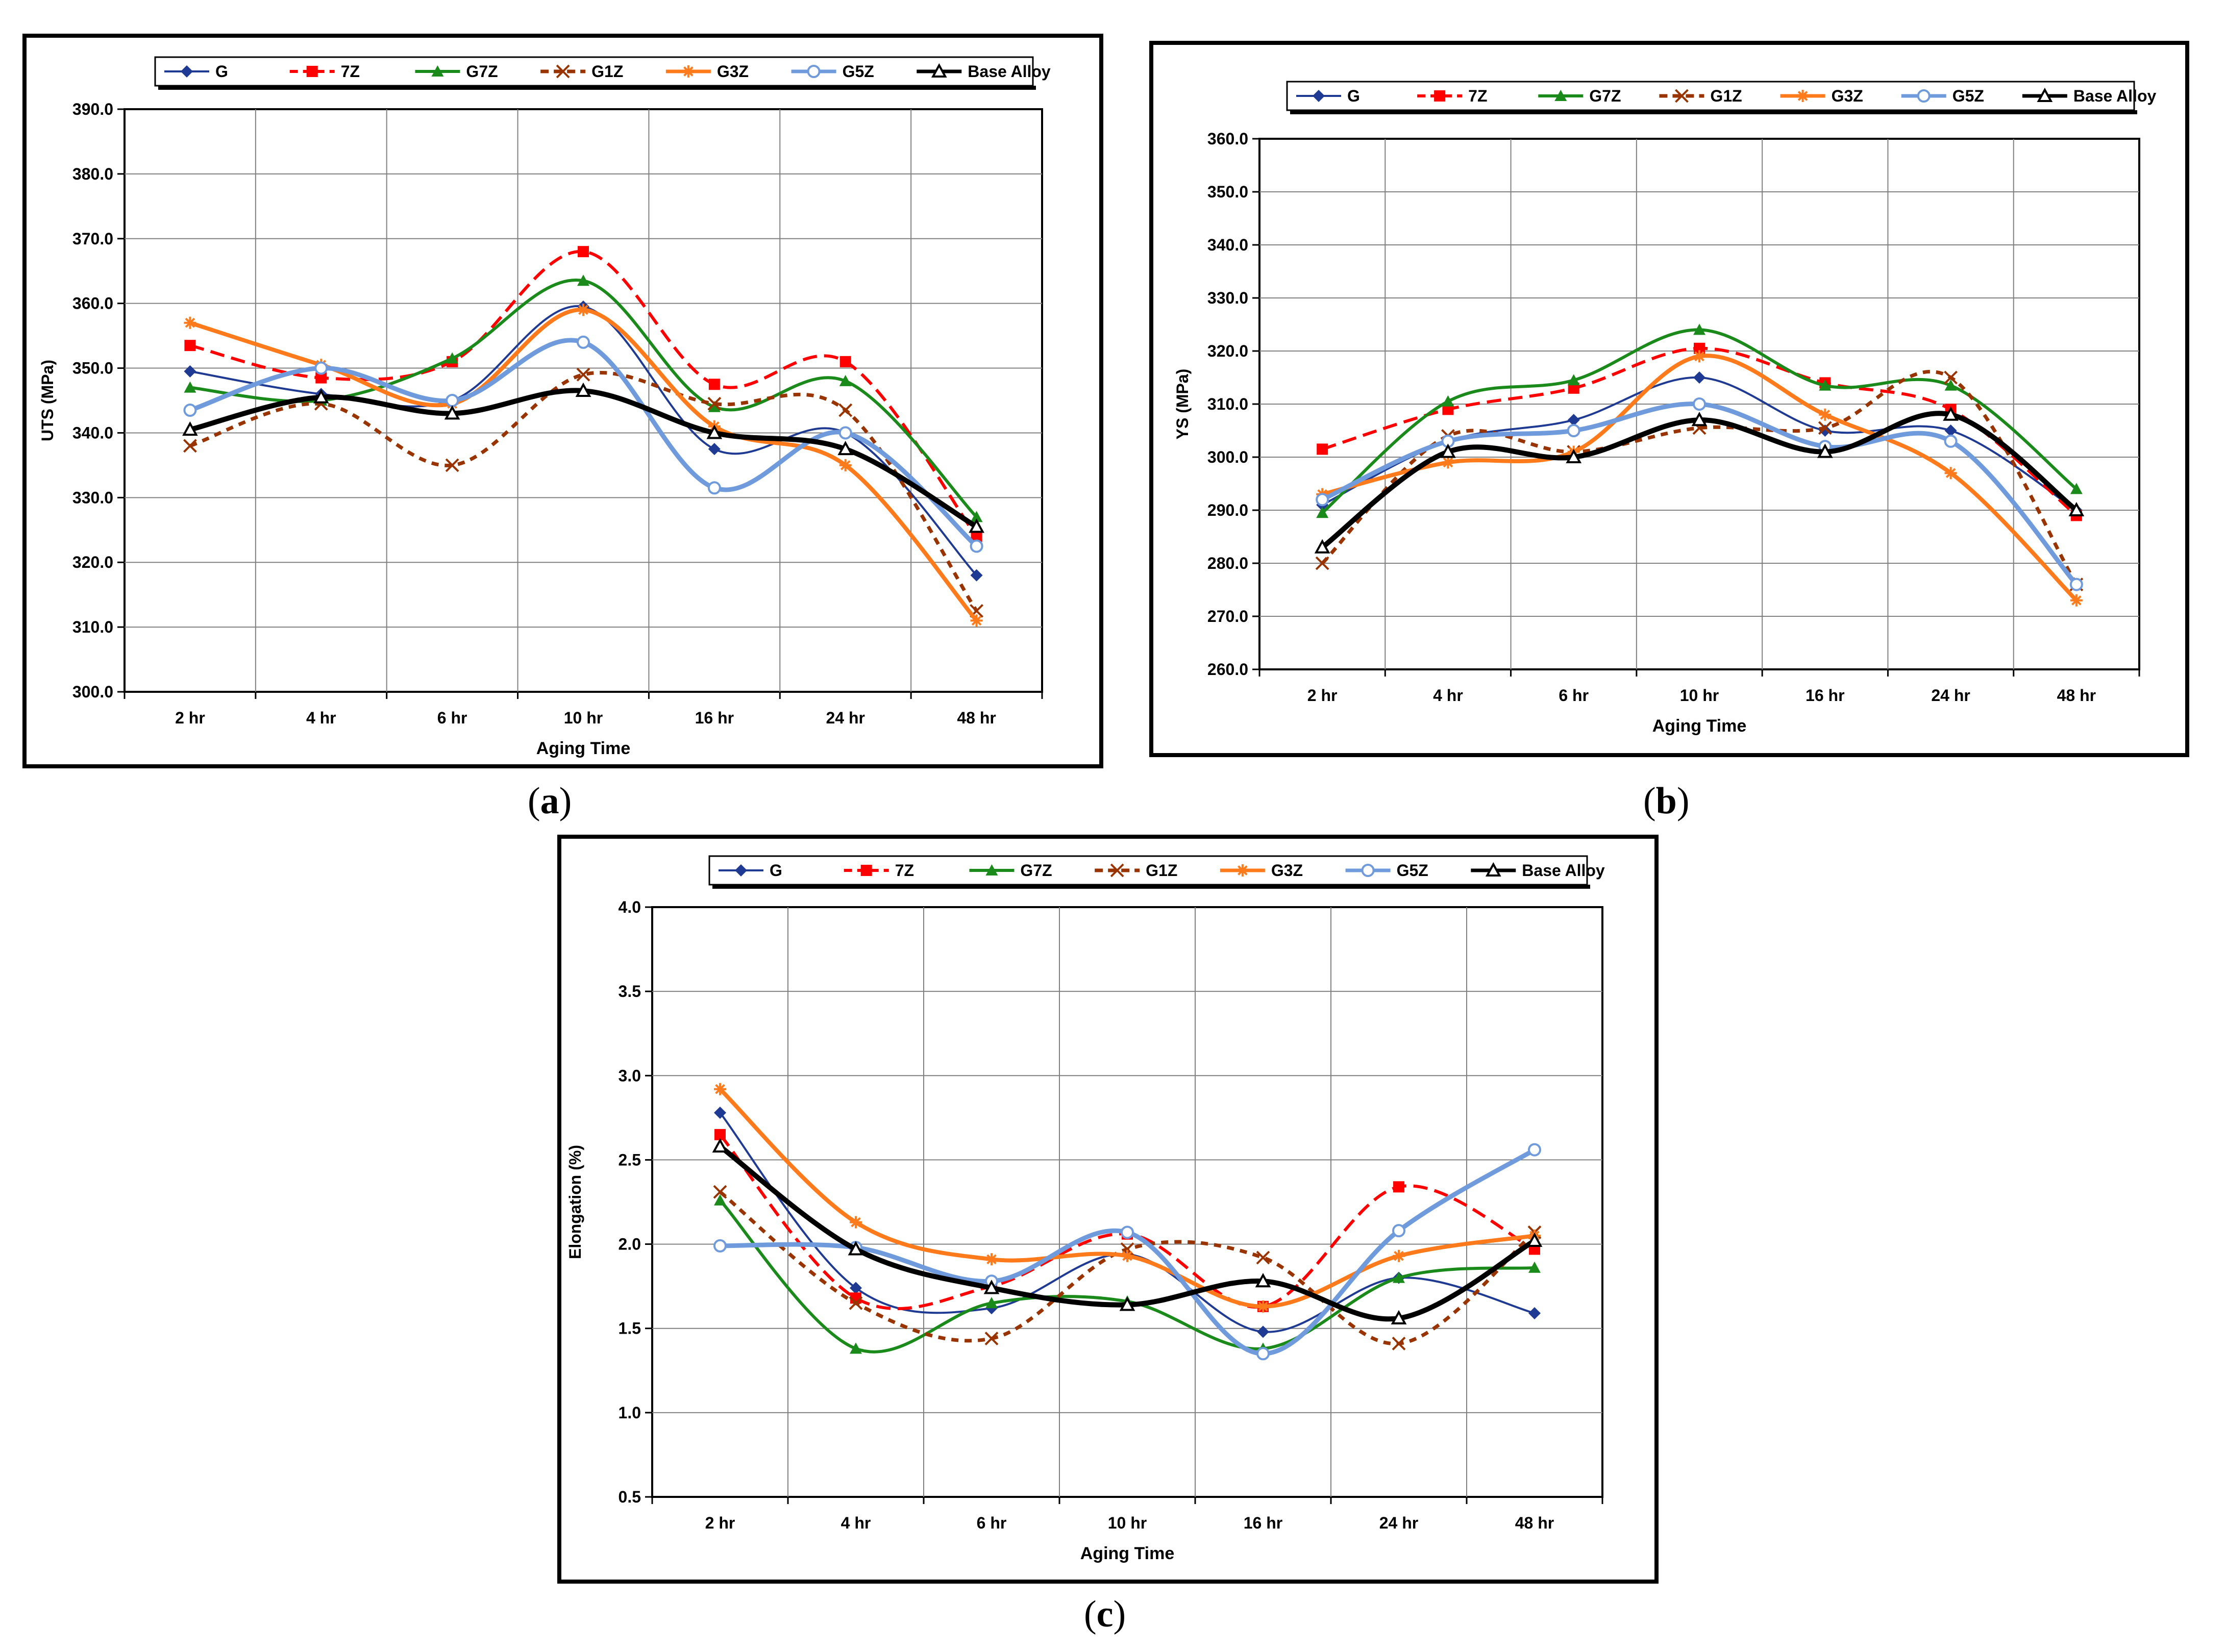 The width and height of the screenshot is (2225, 1652). I want to click on legend-marker-g3z, so click(1242, 870).